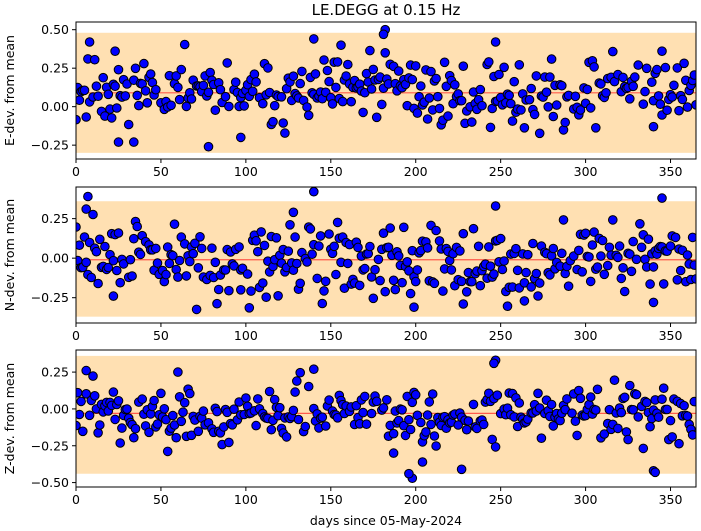 This screenshot has height=531, width=701. Describe the element at coordinates (416, 335) in the screenshot. I see `x-tick-label: 200` at that location.